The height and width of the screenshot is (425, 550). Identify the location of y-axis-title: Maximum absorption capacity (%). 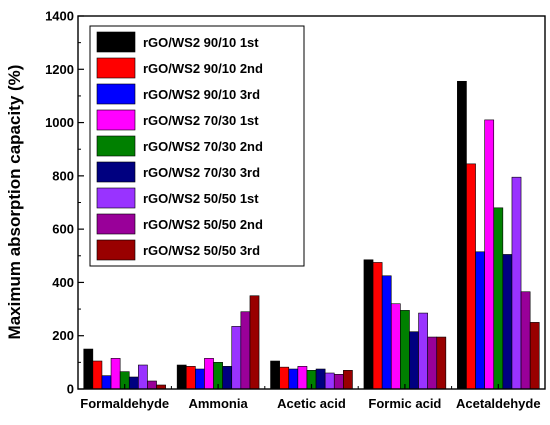
(14, 202).